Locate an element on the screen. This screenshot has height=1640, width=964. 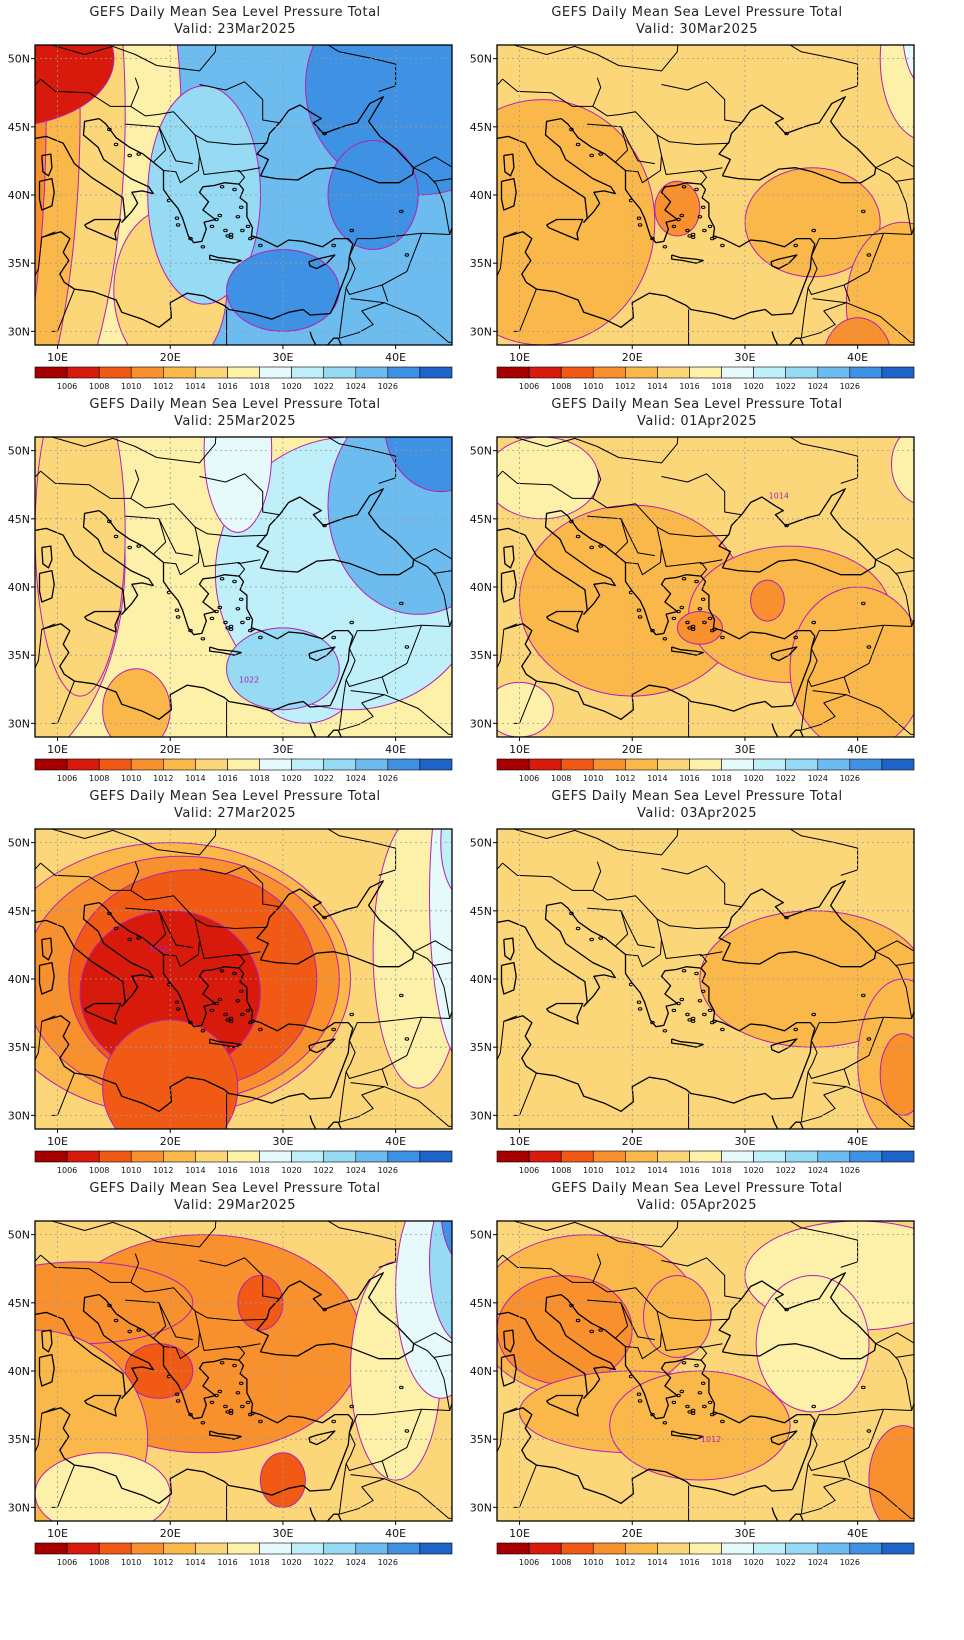
colorbar-label: 1006 is located at coordinates (67, 778).